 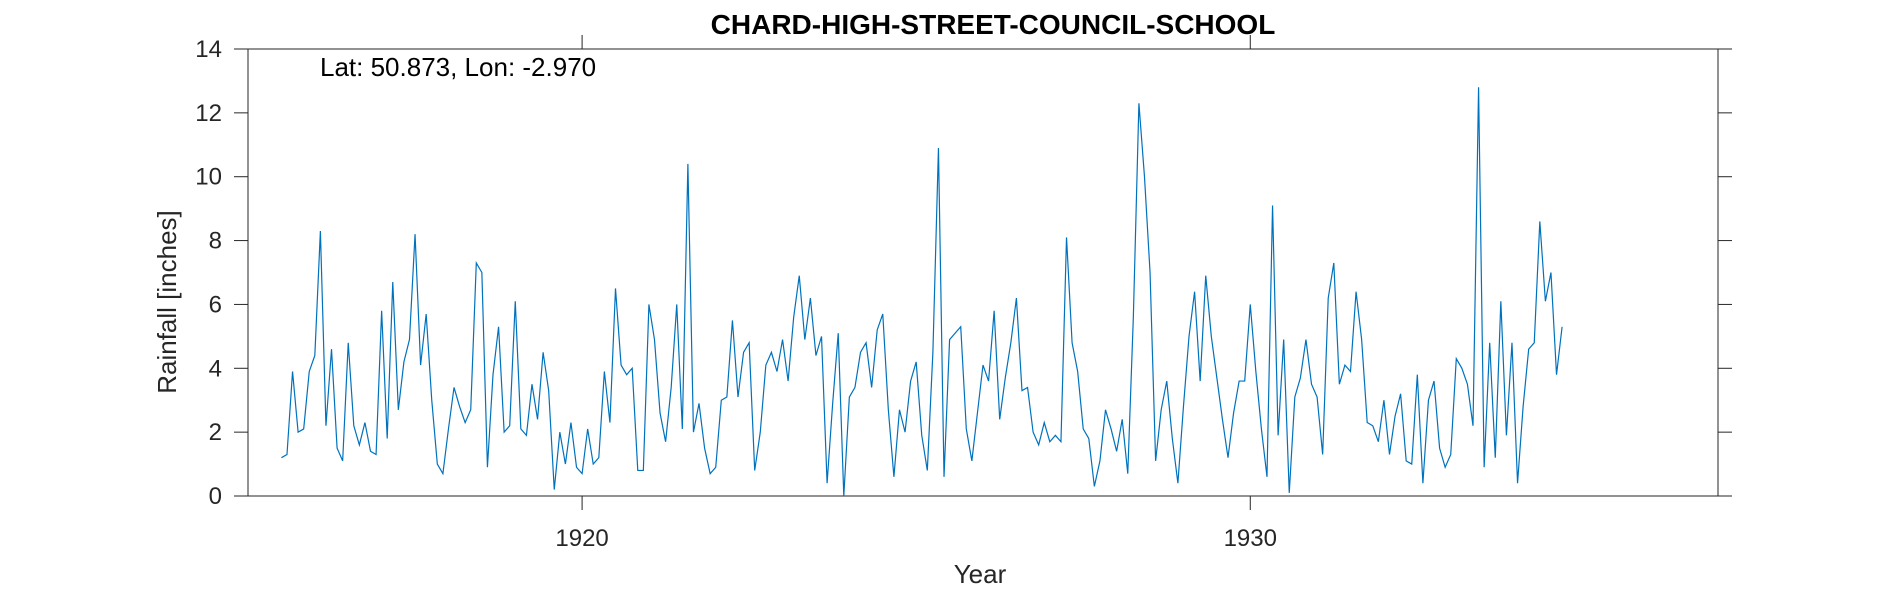 I want to click on y-tick-label: 8, so click(x=215, y=241).